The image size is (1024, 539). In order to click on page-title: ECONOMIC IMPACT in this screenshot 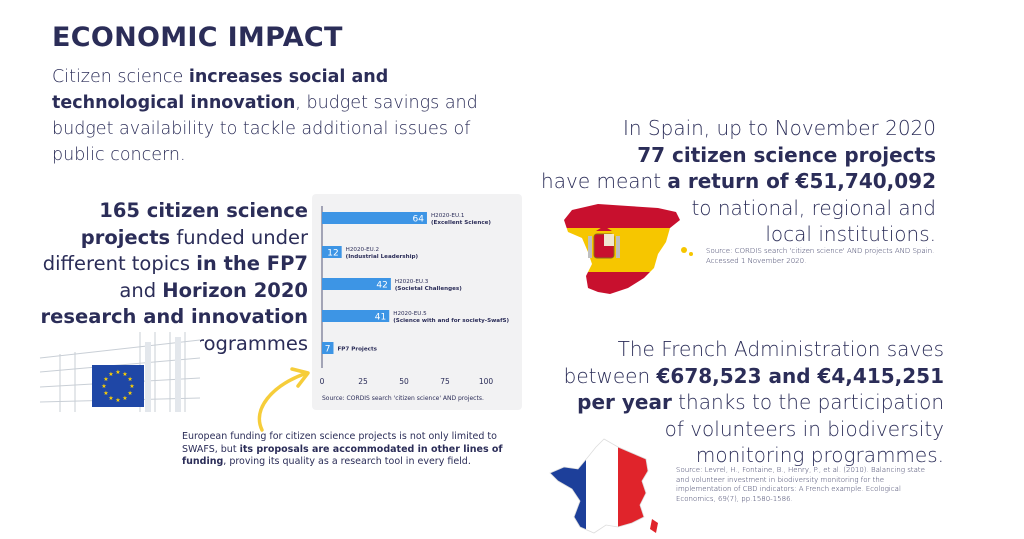, I will do `click(197, 37)`.